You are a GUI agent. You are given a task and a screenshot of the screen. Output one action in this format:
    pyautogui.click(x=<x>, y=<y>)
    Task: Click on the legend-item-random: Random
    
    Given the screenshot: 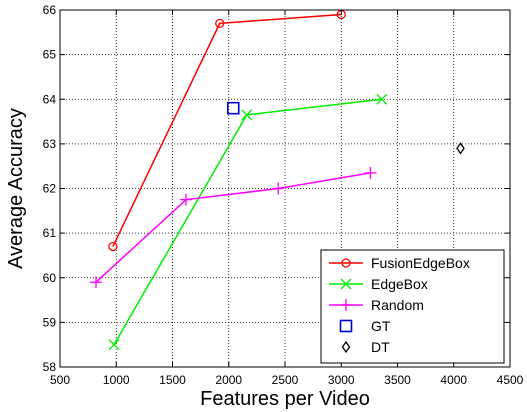 What is the action you would take?
    pyautogui.click(x=376, y=305)
    